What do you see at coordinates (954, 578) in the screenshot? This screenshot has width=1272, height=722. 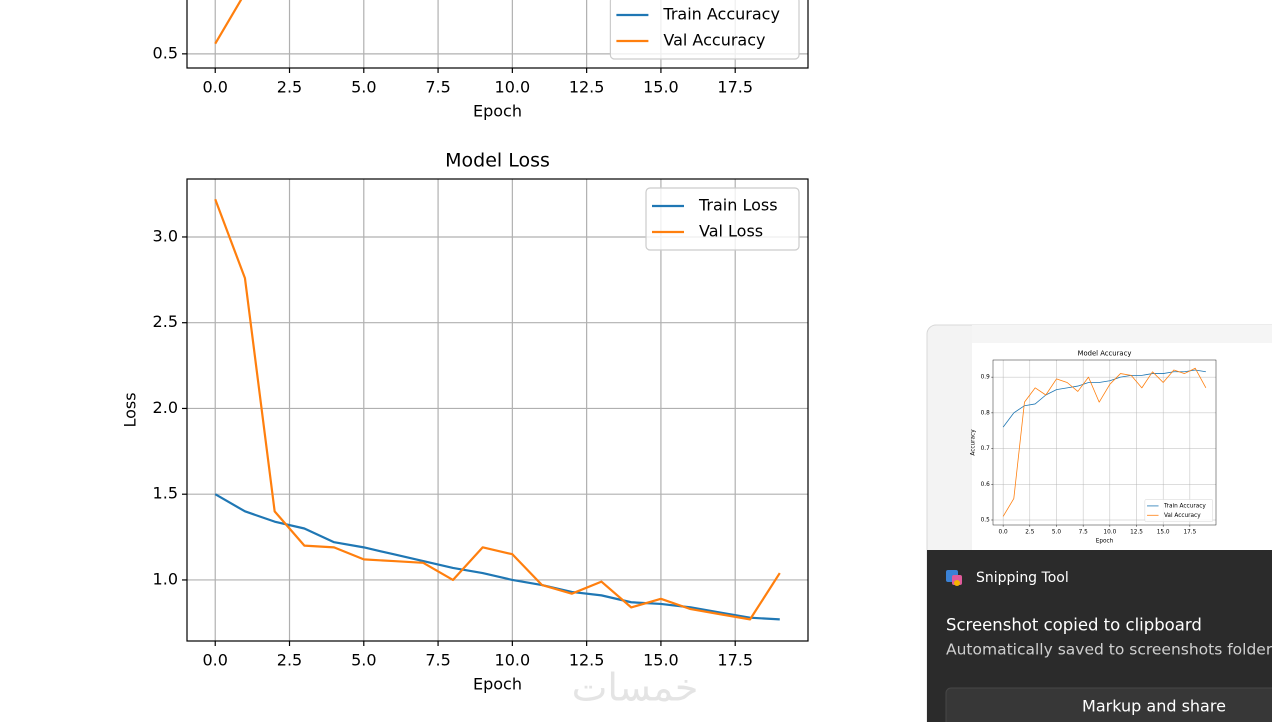 I see `app-icon` at bounding box center [954, 578].